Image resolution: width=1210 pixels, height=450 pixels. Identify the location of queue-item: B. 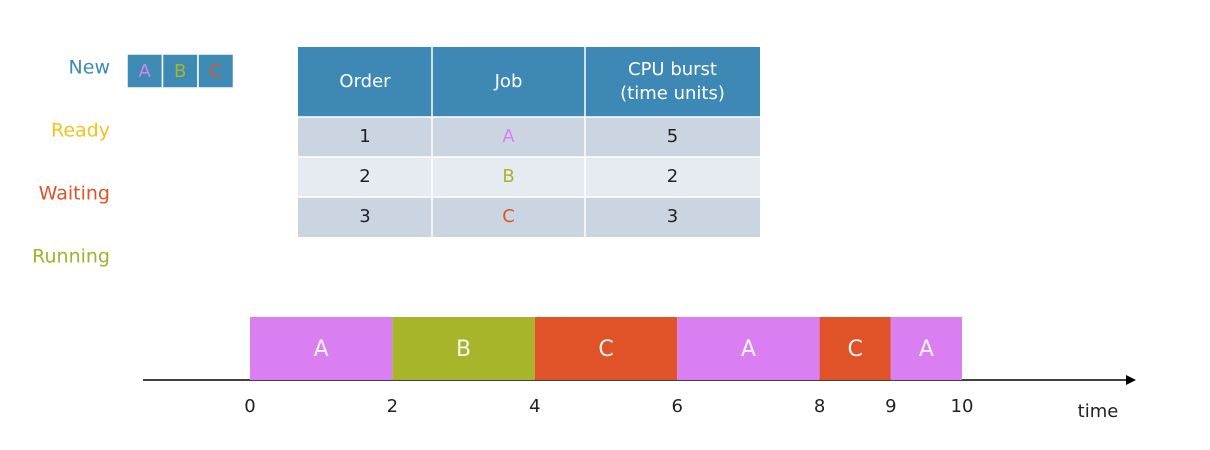
(180, 71).